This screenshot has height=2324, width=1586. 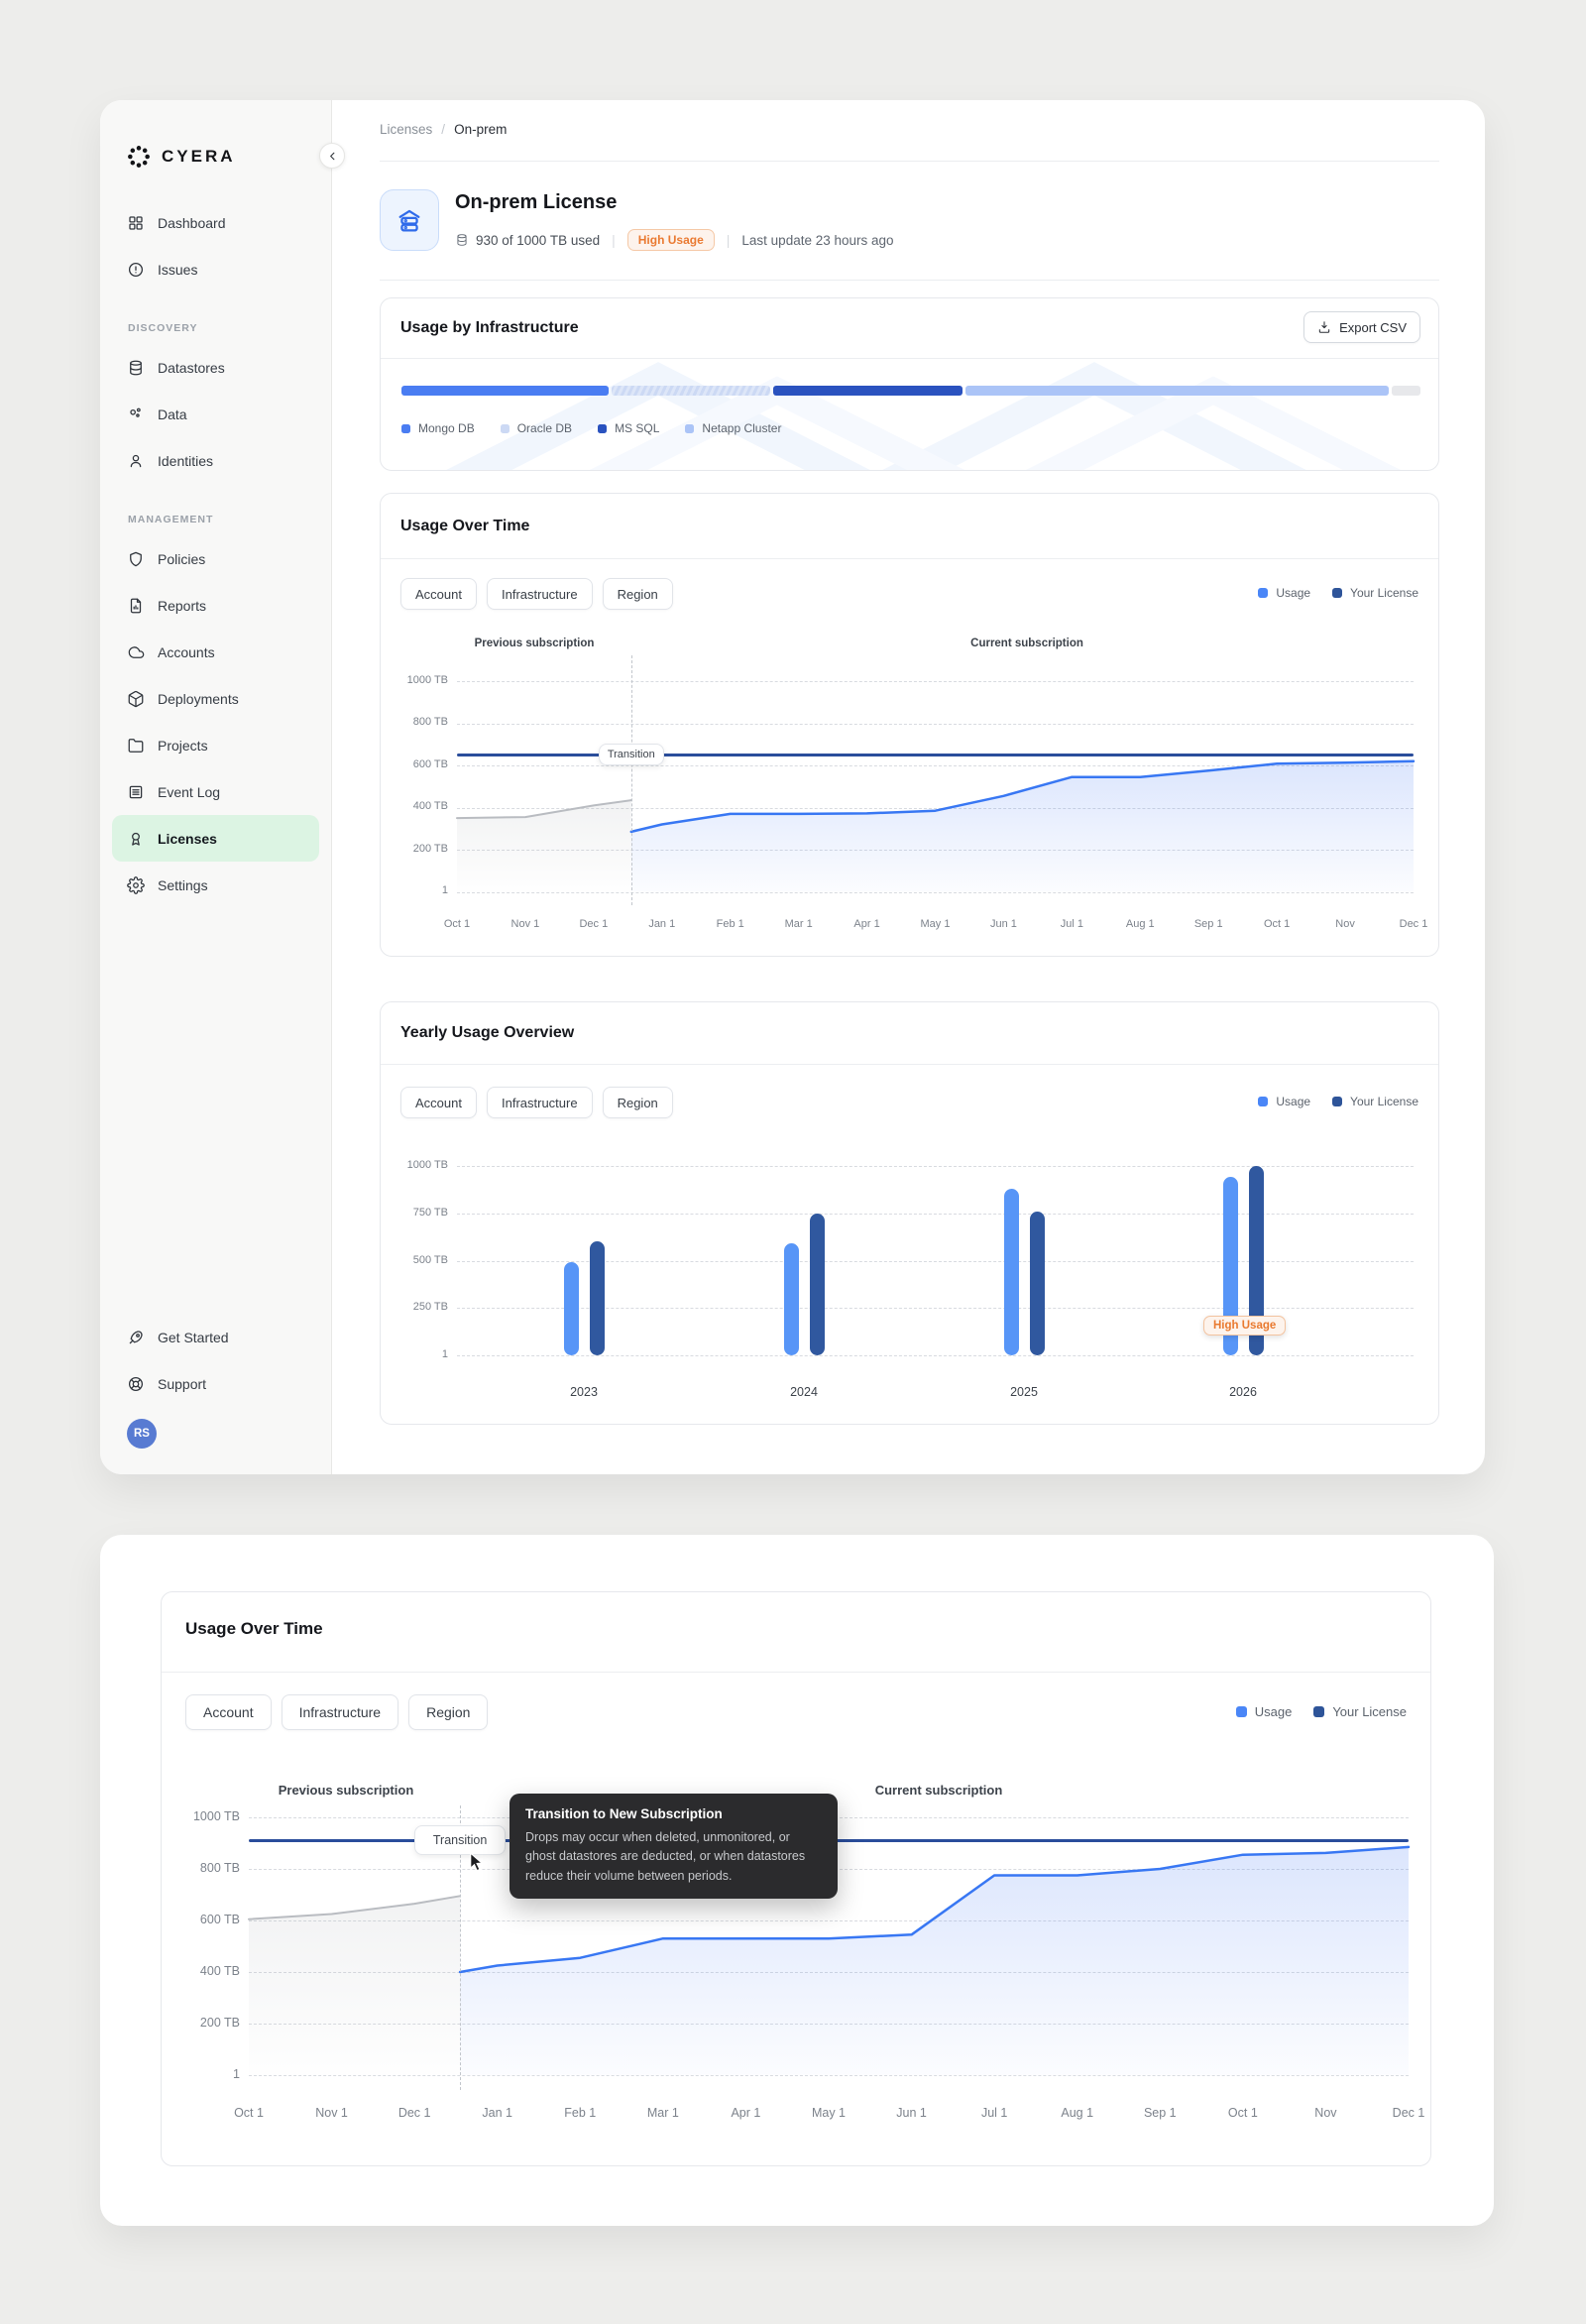 What do you see at coordinates (1284, 1101) in the screenshot?
I see `legend-usage: Usage` at bounding box center [1284, 1101].